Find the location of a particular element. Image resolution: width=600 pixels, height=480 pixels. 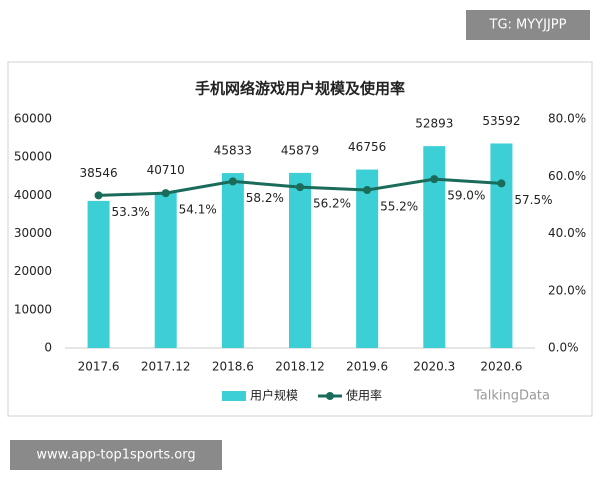

y2-tick-label: 0.0% is located at coordinates (563, 348).